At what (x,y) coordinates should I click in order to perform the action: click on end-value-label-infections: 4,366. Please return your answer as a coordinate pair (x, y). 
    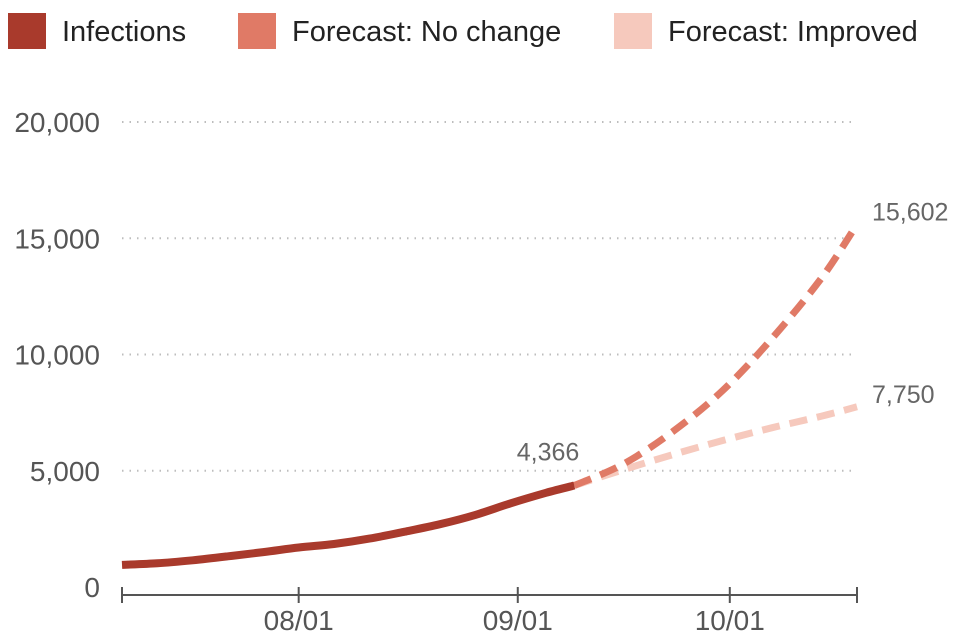
    Looking at the image, I should click on (548, 452).